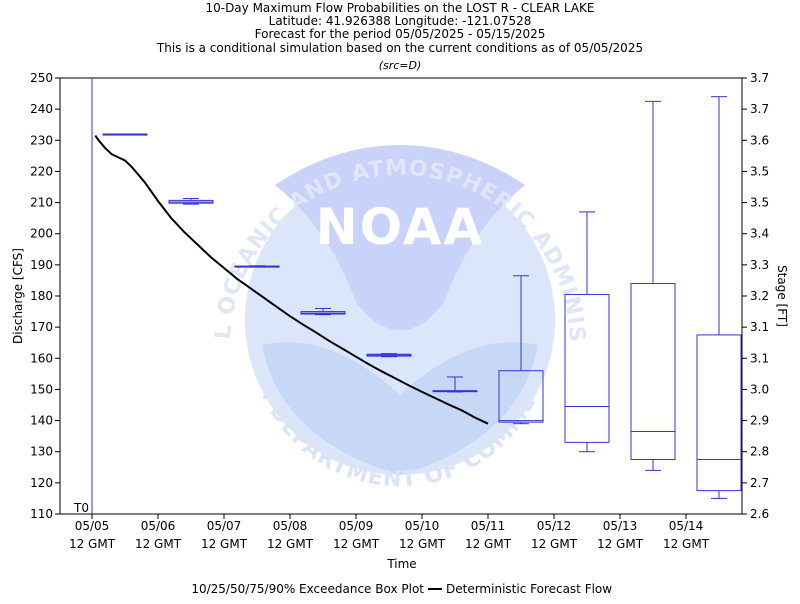 This screenshot has width=800, height=604. I want to click on x-tick-date-label: 05/11, so click(488, 526).